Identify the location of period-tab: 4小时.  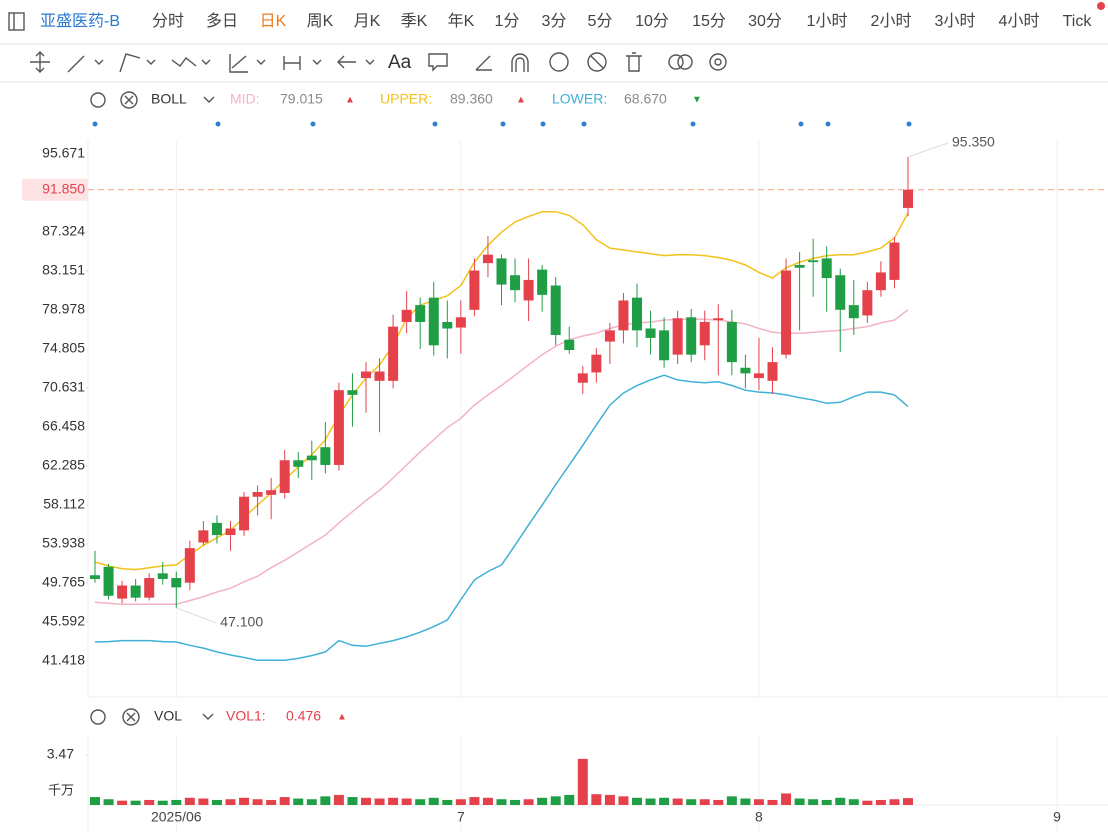
(1019, 21).